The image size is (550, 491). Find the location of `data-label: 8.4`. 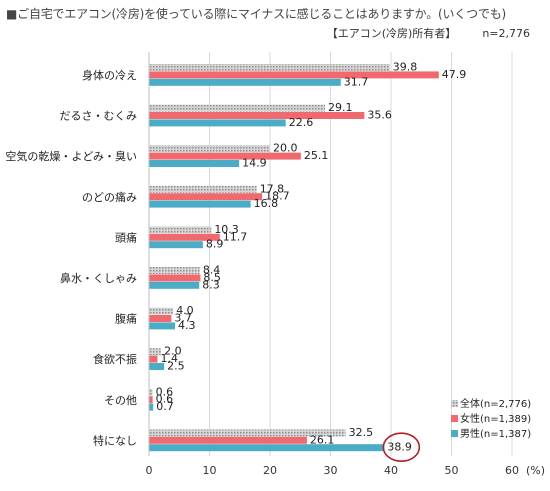

data-label: 8.4 is located at coordinates (212, 270).